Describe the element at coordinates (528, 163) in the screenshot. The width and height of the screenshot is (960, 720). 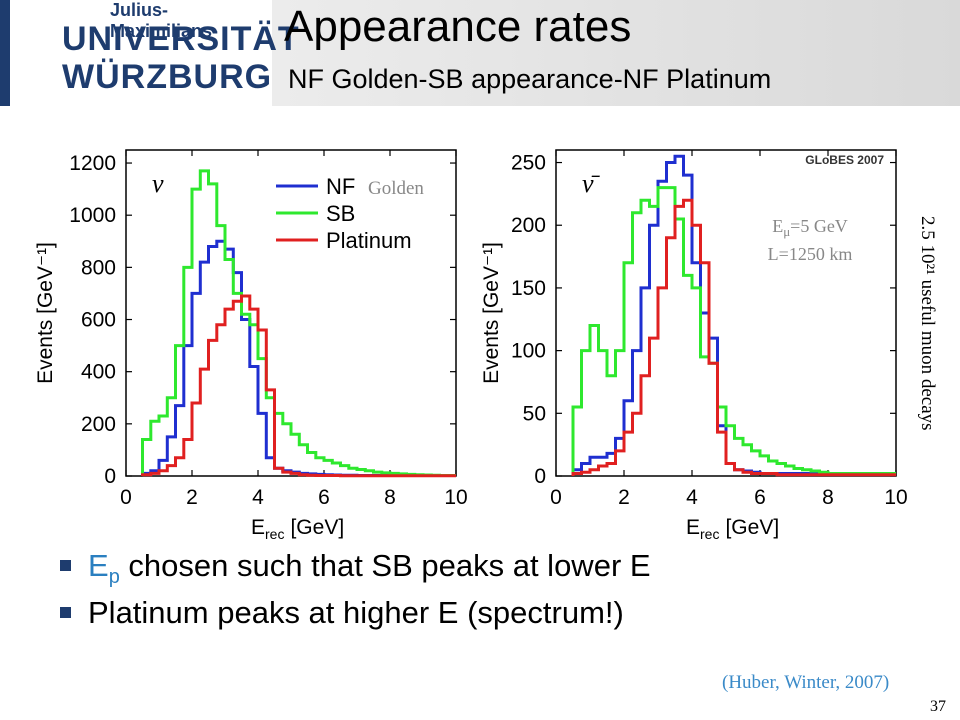
I see `y-tick-label: 250` at that location.